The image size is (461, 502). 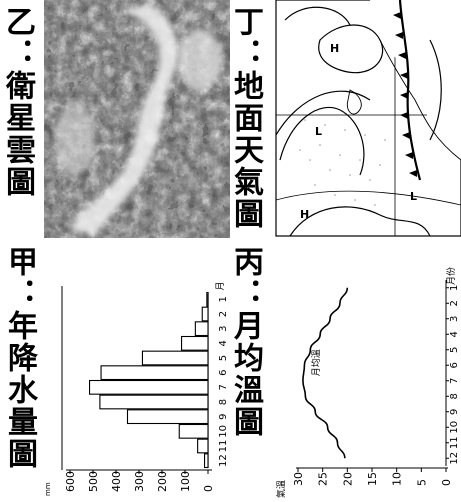 What do you see at coordinates (223, 460) in the screenshot?
I see `rainfall-month-label: 12` at bounding box center [223, 460].